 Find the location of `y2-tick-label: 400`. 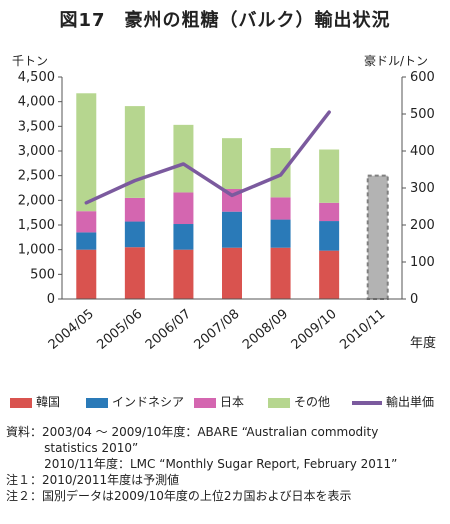

y2-tick-label: 400 is located at coordinates (422, 151).